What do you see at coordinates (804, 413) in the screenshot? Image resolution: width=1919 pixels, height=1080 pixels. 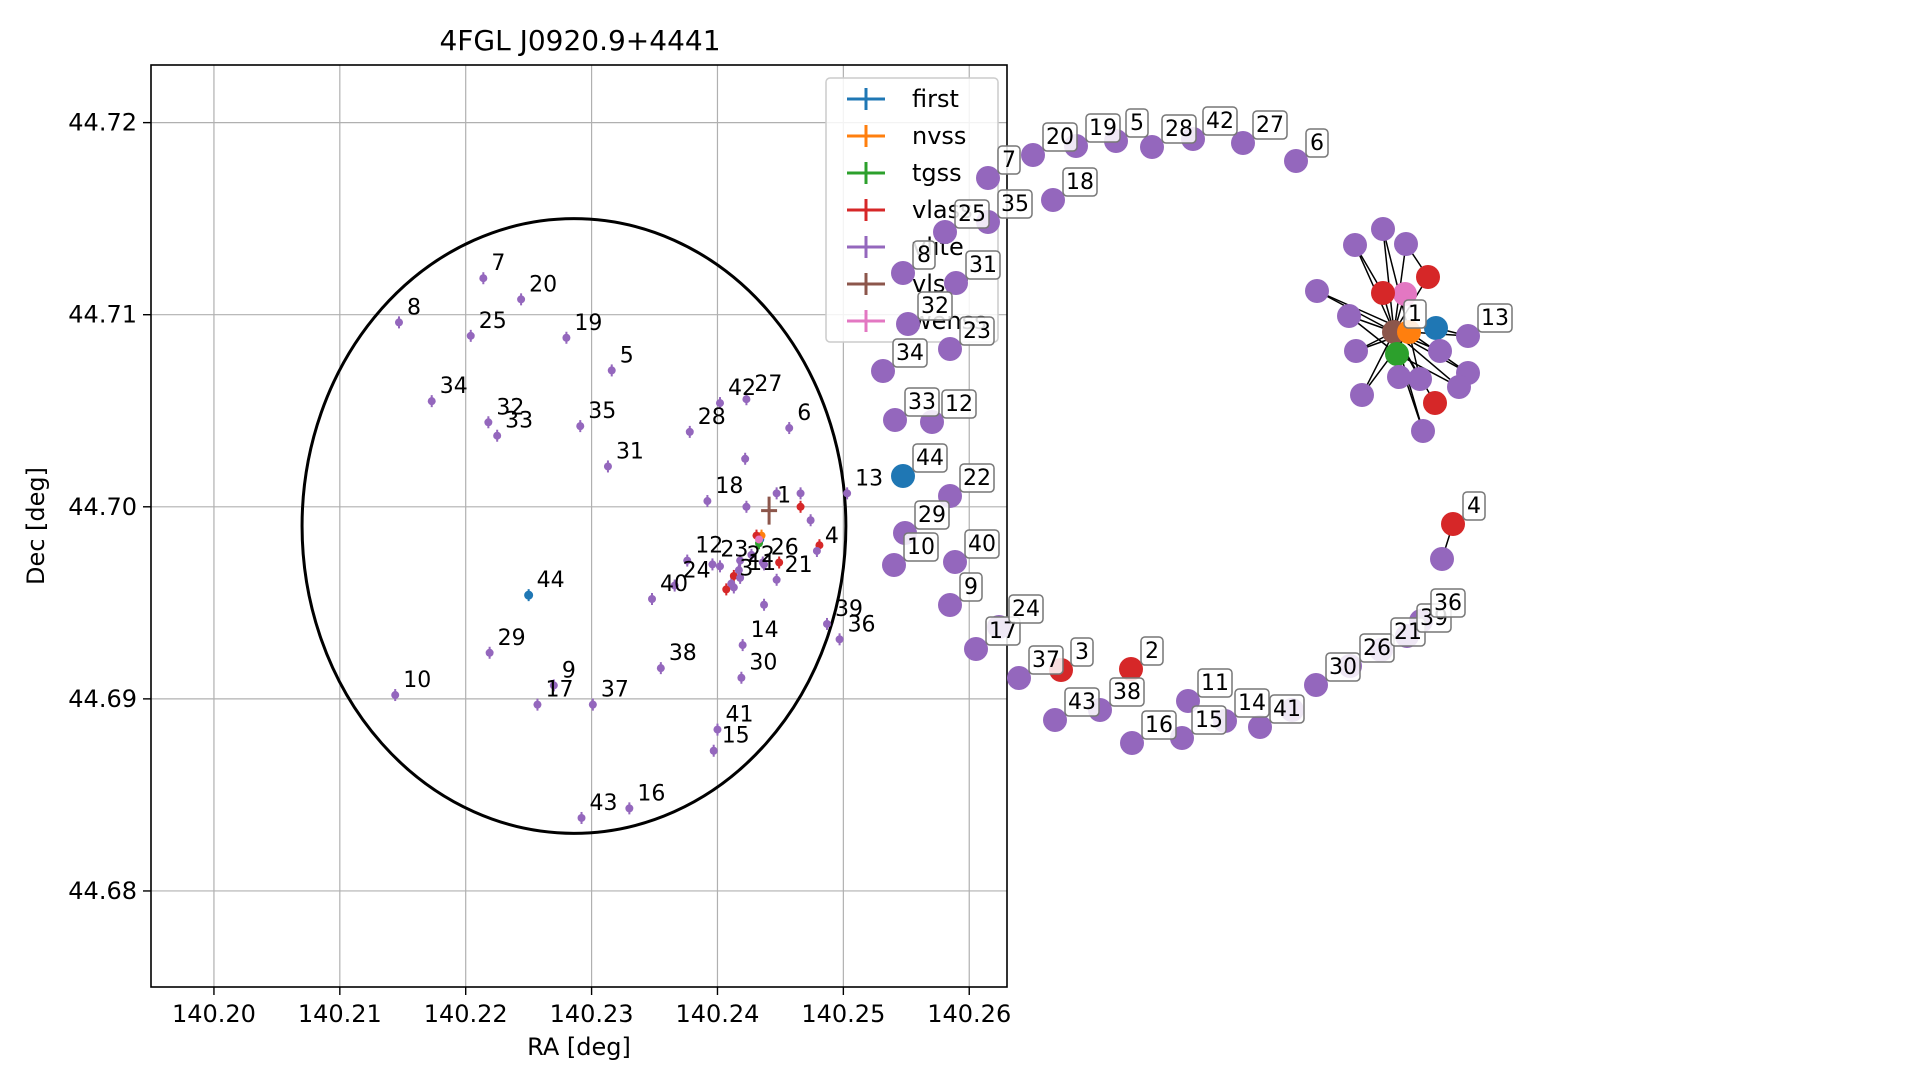 I see `point-label: 6` at bounding box center [804, 413].